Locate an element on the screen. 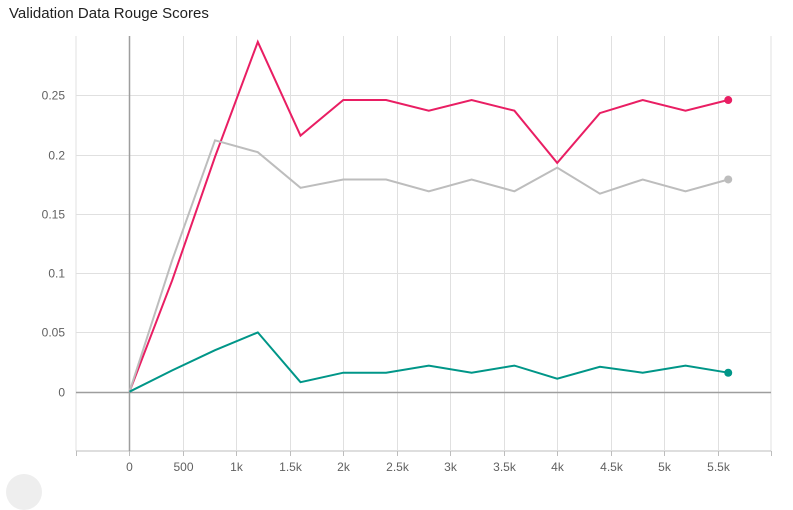 This screenshot has width=793, height=510. x-tick-label: 5k is located at coordinates (665, 467).